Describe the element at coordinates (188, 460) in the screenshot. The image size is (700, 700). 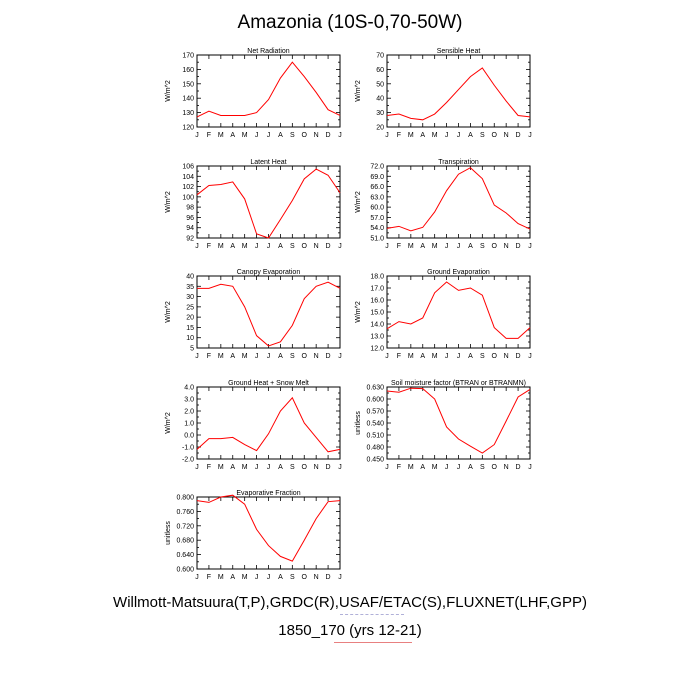
I see `y-tick-label: -2.0` at that location.